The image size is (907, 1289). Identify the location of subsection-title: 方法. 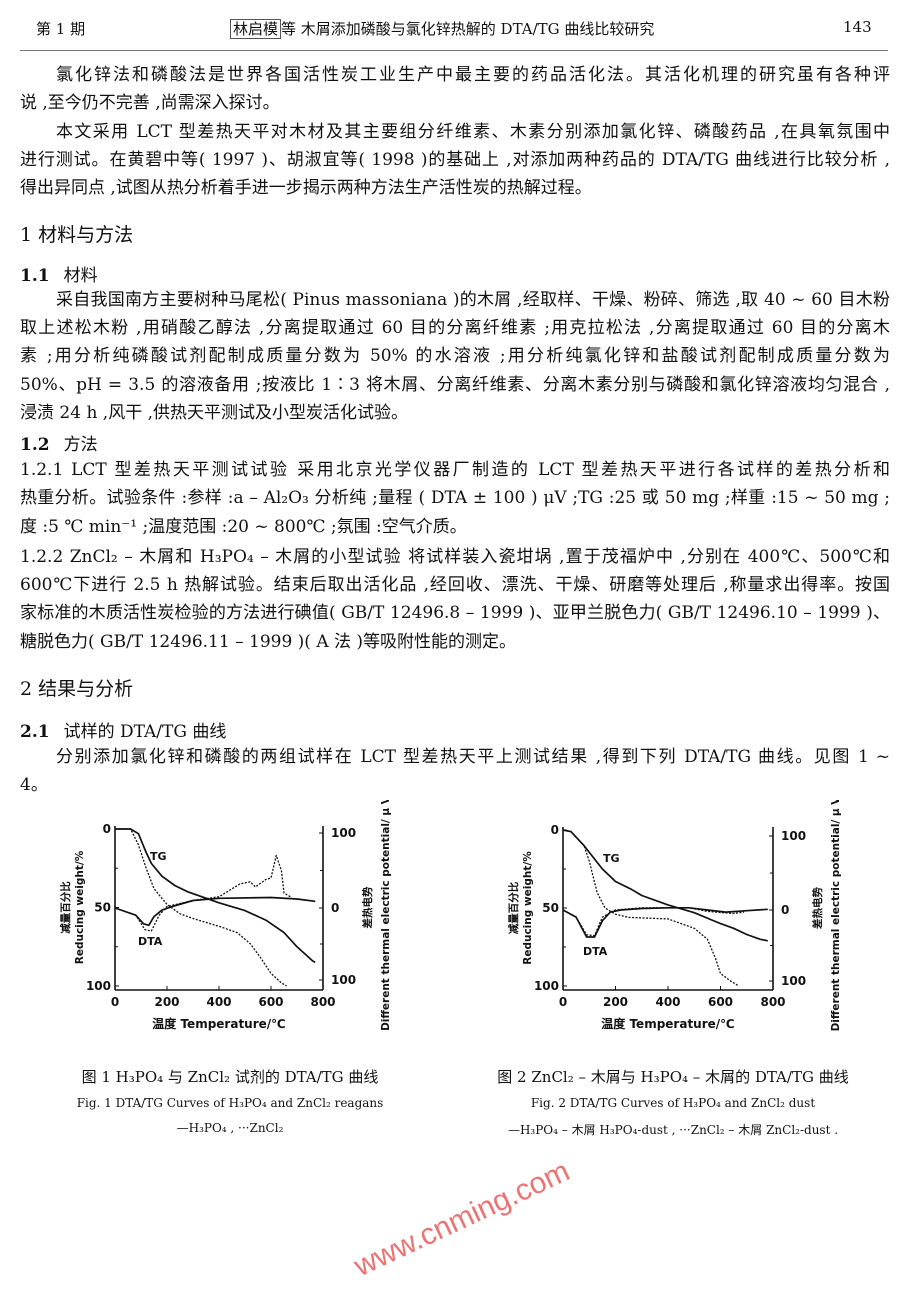
(80, 445).